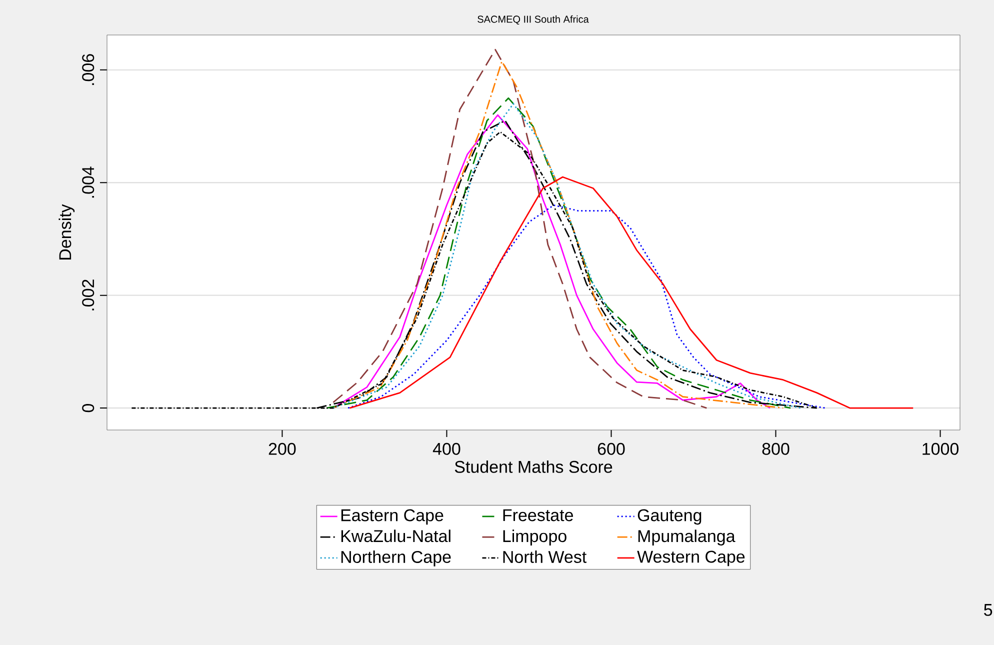 The height and width of the screenshot is (645, 994). What do you see at coordinates (687, 538) in the screenshot?
I see `legend-label: Mpumalanga` at bounding box center [687, 538].